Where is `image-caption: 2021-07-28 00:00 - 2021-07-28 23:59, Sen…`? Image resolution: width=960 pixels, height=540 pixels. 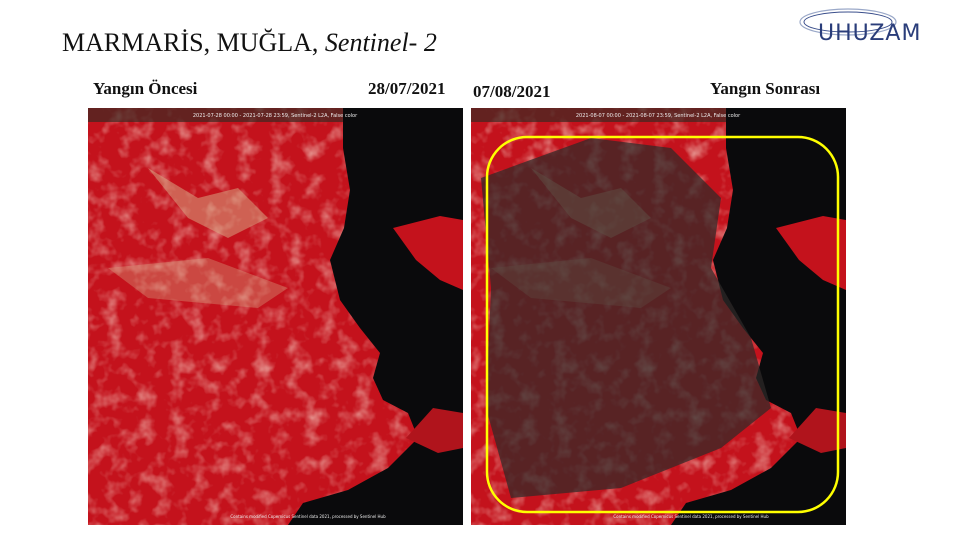
image-caption: 2021-07-28 00:00 - 2021-07-28 23:59, Sen… is located at coordinates (275, 116).